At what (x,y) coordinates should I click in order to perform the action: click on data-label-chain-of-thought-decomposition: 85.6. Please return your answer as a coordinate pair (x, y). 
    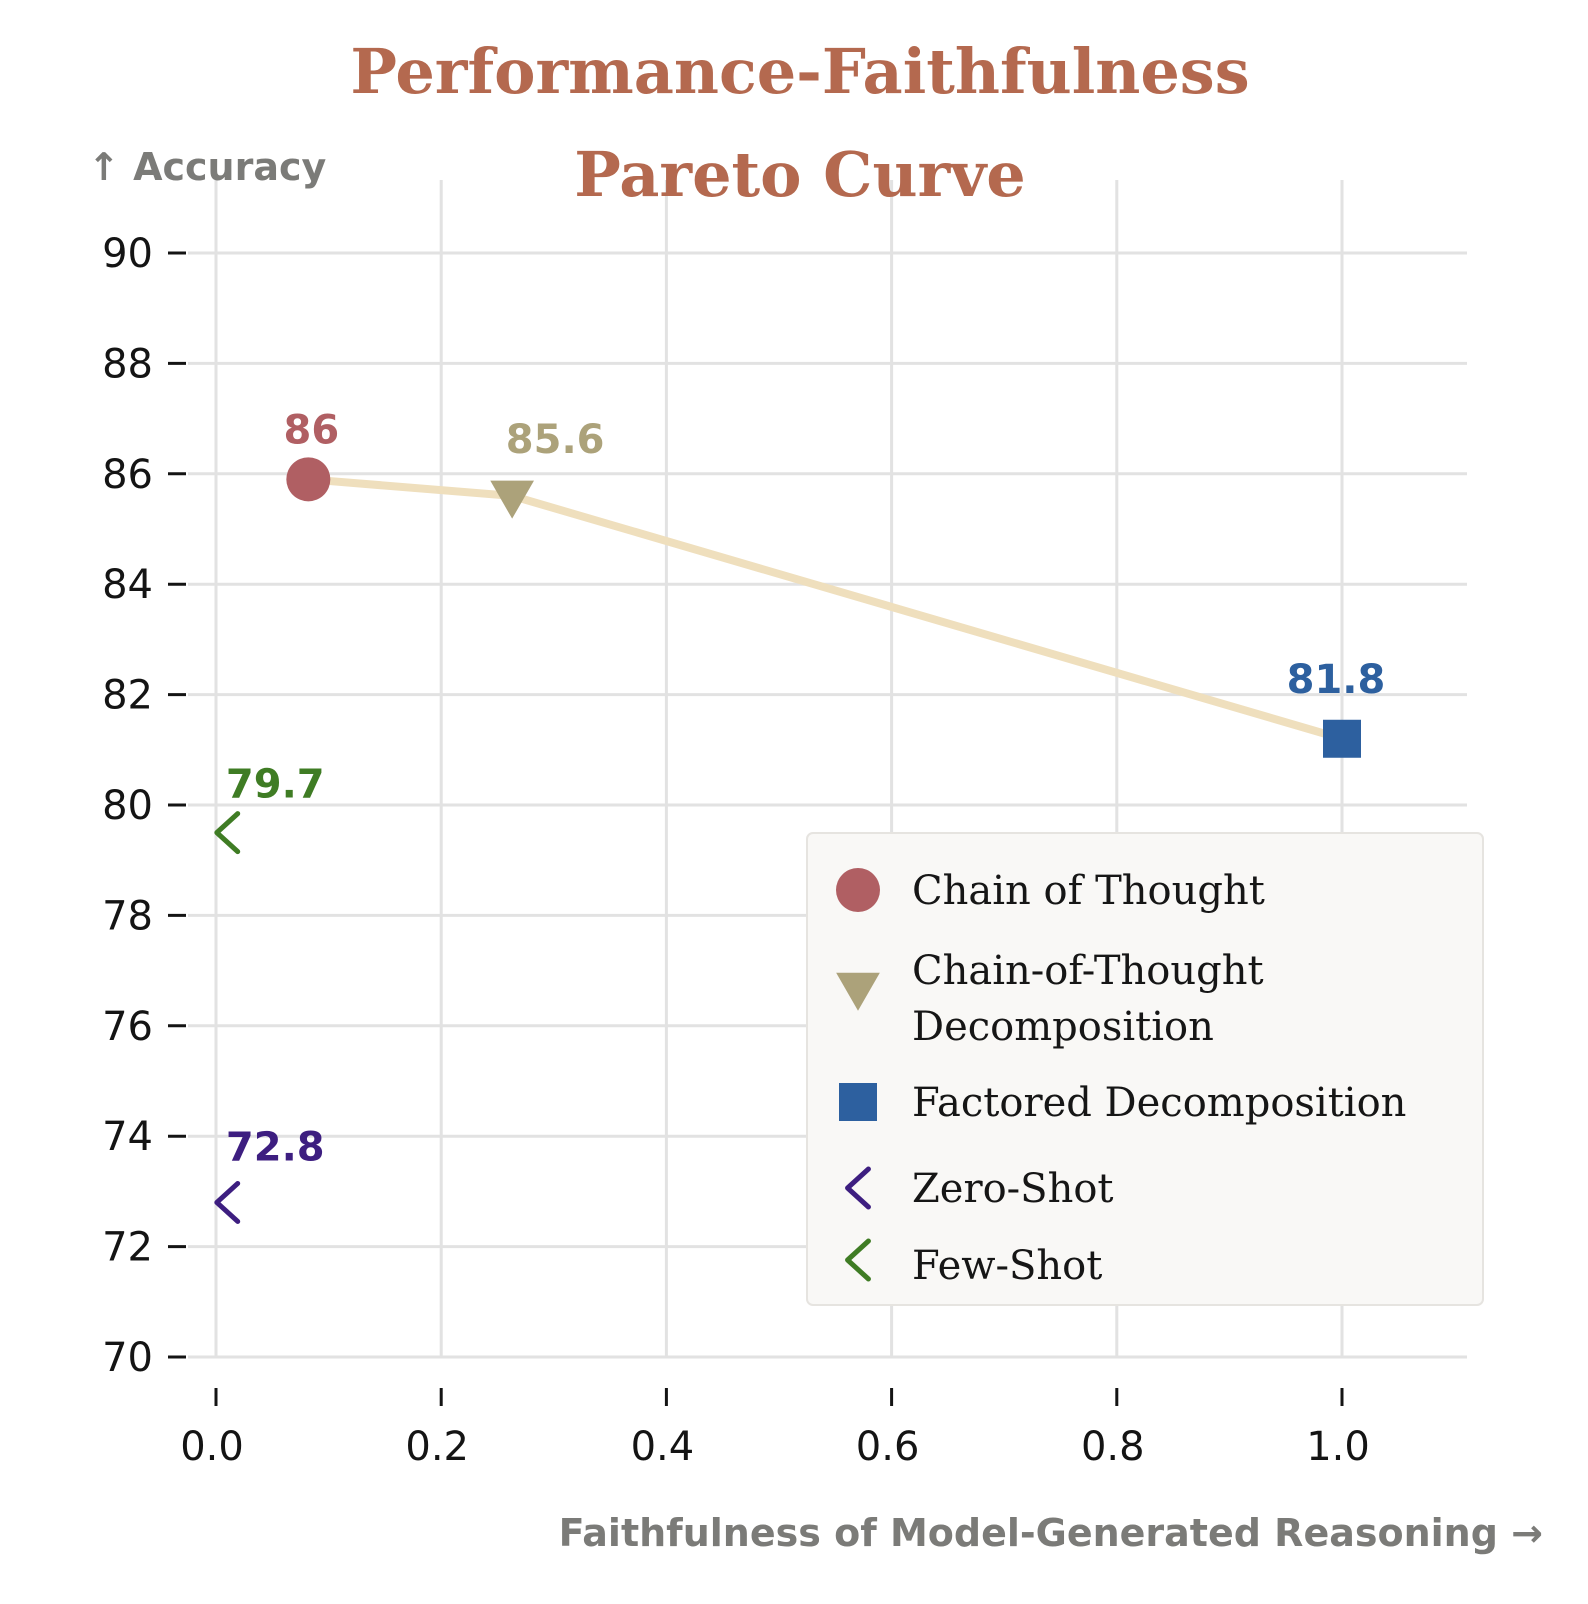
    Looking at the image, I should click on (555, 440).